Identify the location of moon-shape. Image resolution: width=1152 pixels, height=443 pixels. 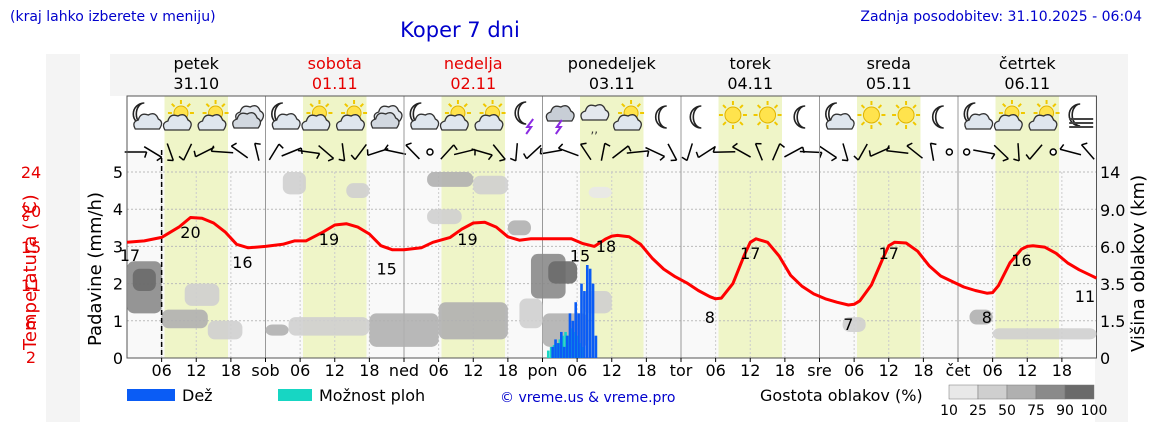
(520, 113).